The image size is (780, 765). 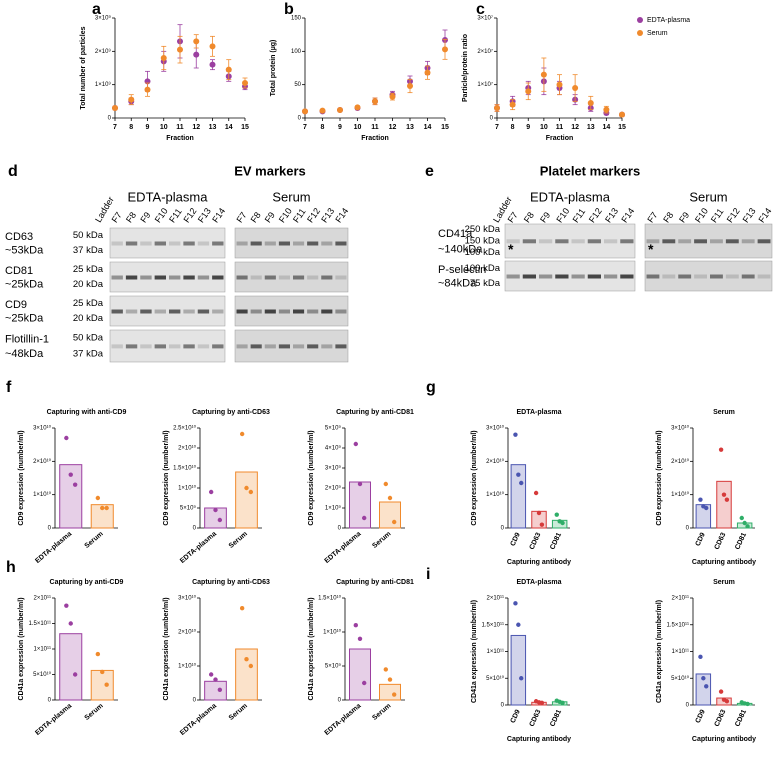 I want to click on y-tick-label: 1×10¹⁰, so click(x=187, y=488).